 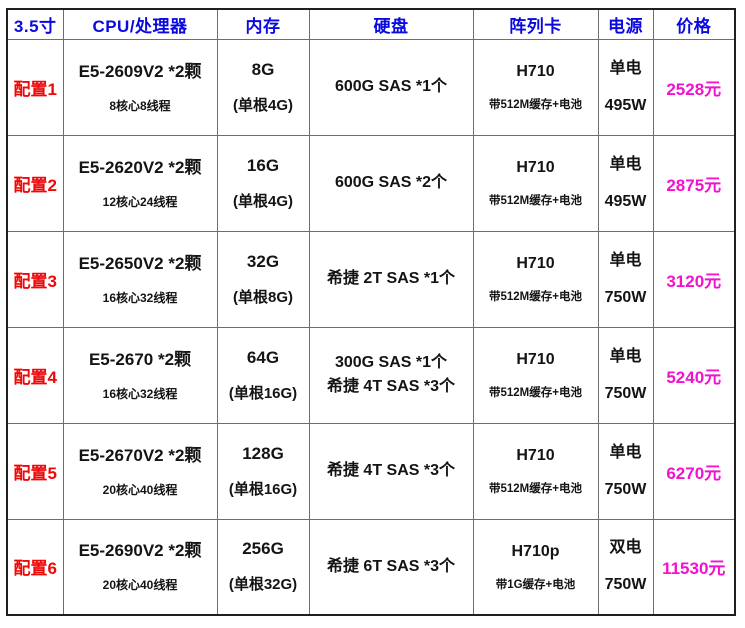 I want to click on ram-cell: 8G (单根4G), so click(x=263, y=87).